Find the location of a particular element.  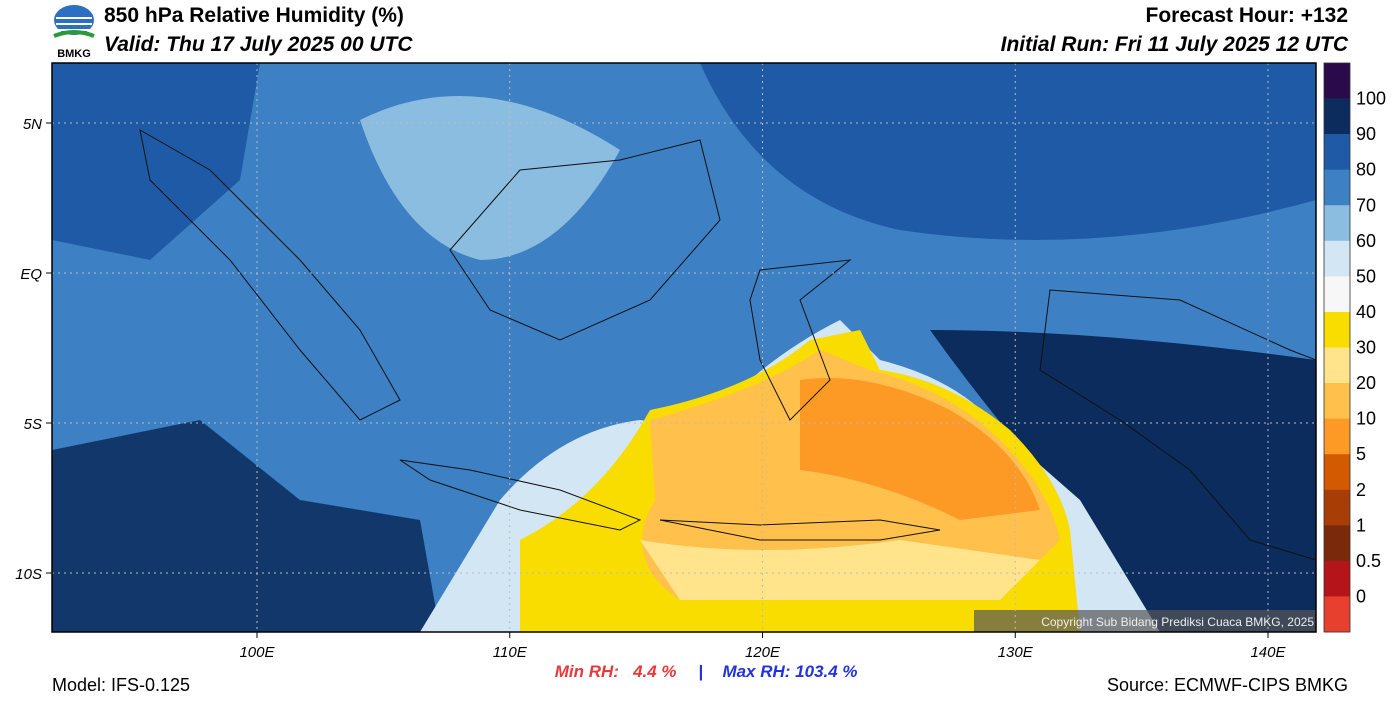

source: Source: ECMWF-CIPS BMKG is located at coordinates (1227, 685).